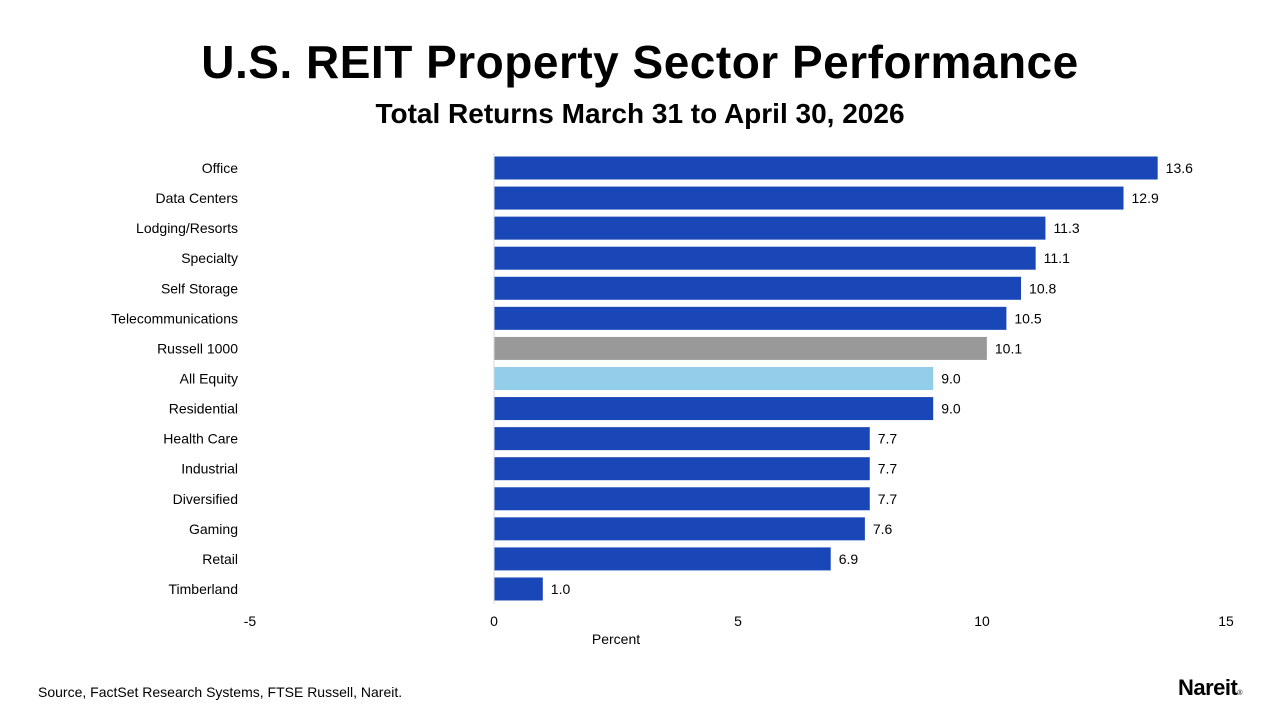  What do you see at coordinates (640, 113) in the screenshot?
I see `chart-subtitle: Total Returns March 31 to April 30, 2026` at bounding box center [640, 113].